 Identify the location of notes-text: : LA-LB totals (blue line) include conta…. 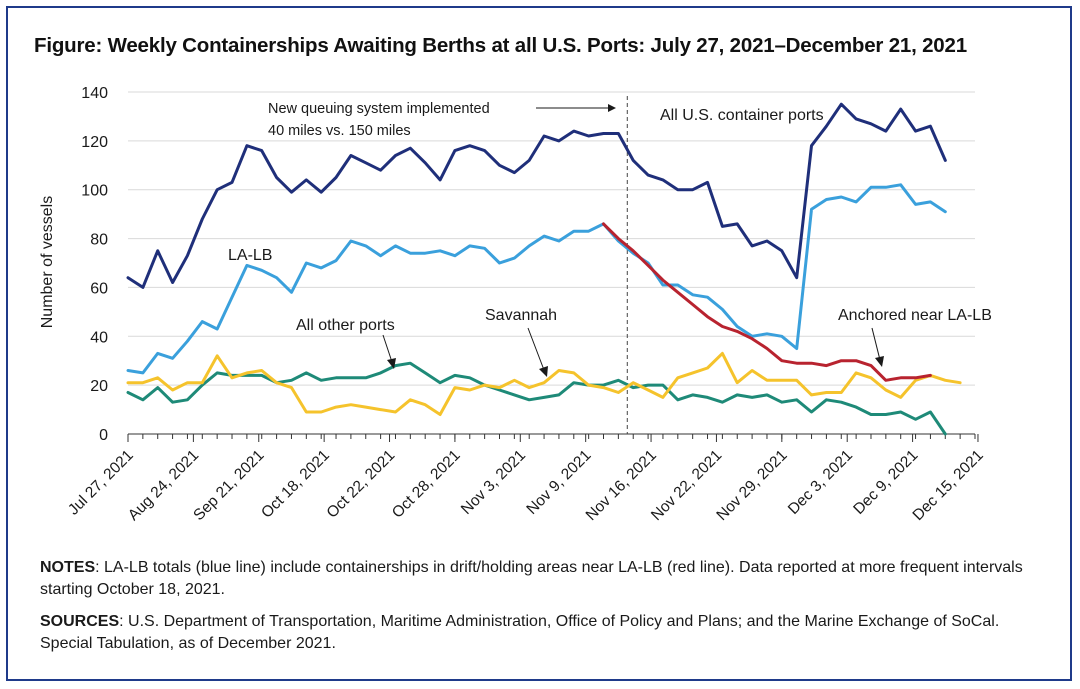
(531, 578).